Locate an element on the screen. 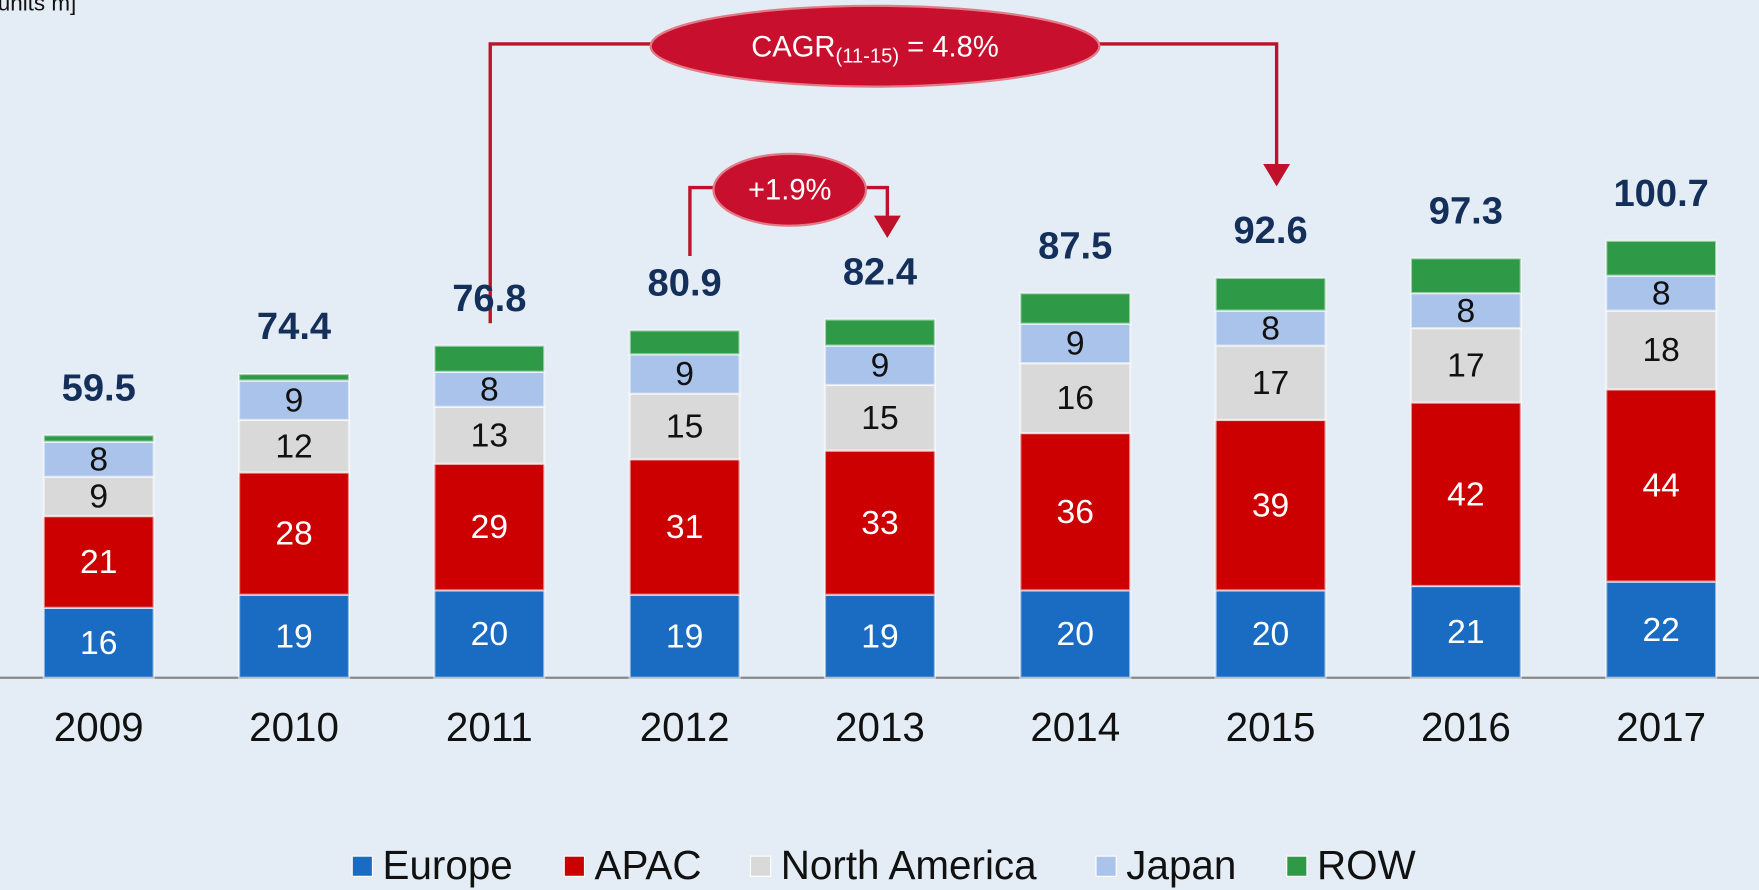  total-label: 92.6 is located at coordinates (1270, 230).